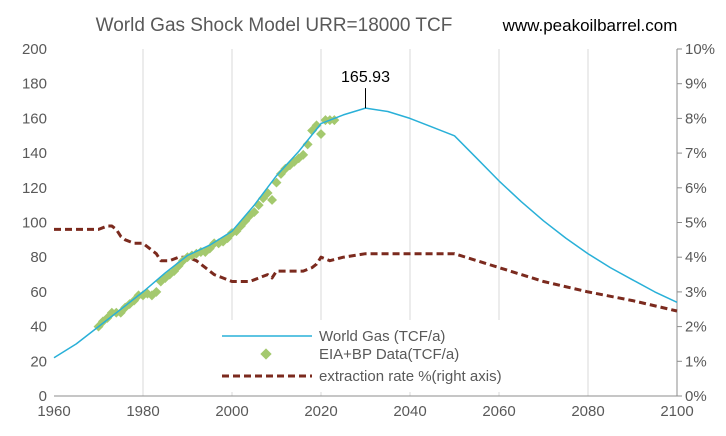  What do you see at coordinates (696, 84) in the screenshot?
I see `y-right-tick-label: 9%` at bounding box center [696, 84].